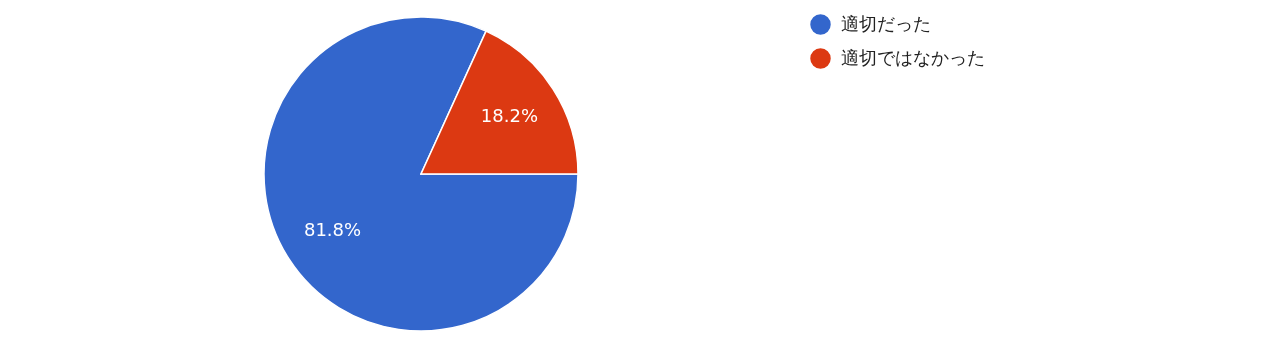  What do you see at coordinates (332, 229) in the screenshot?
I see `data-label: 81.8%` at bounding box center [332, 229].